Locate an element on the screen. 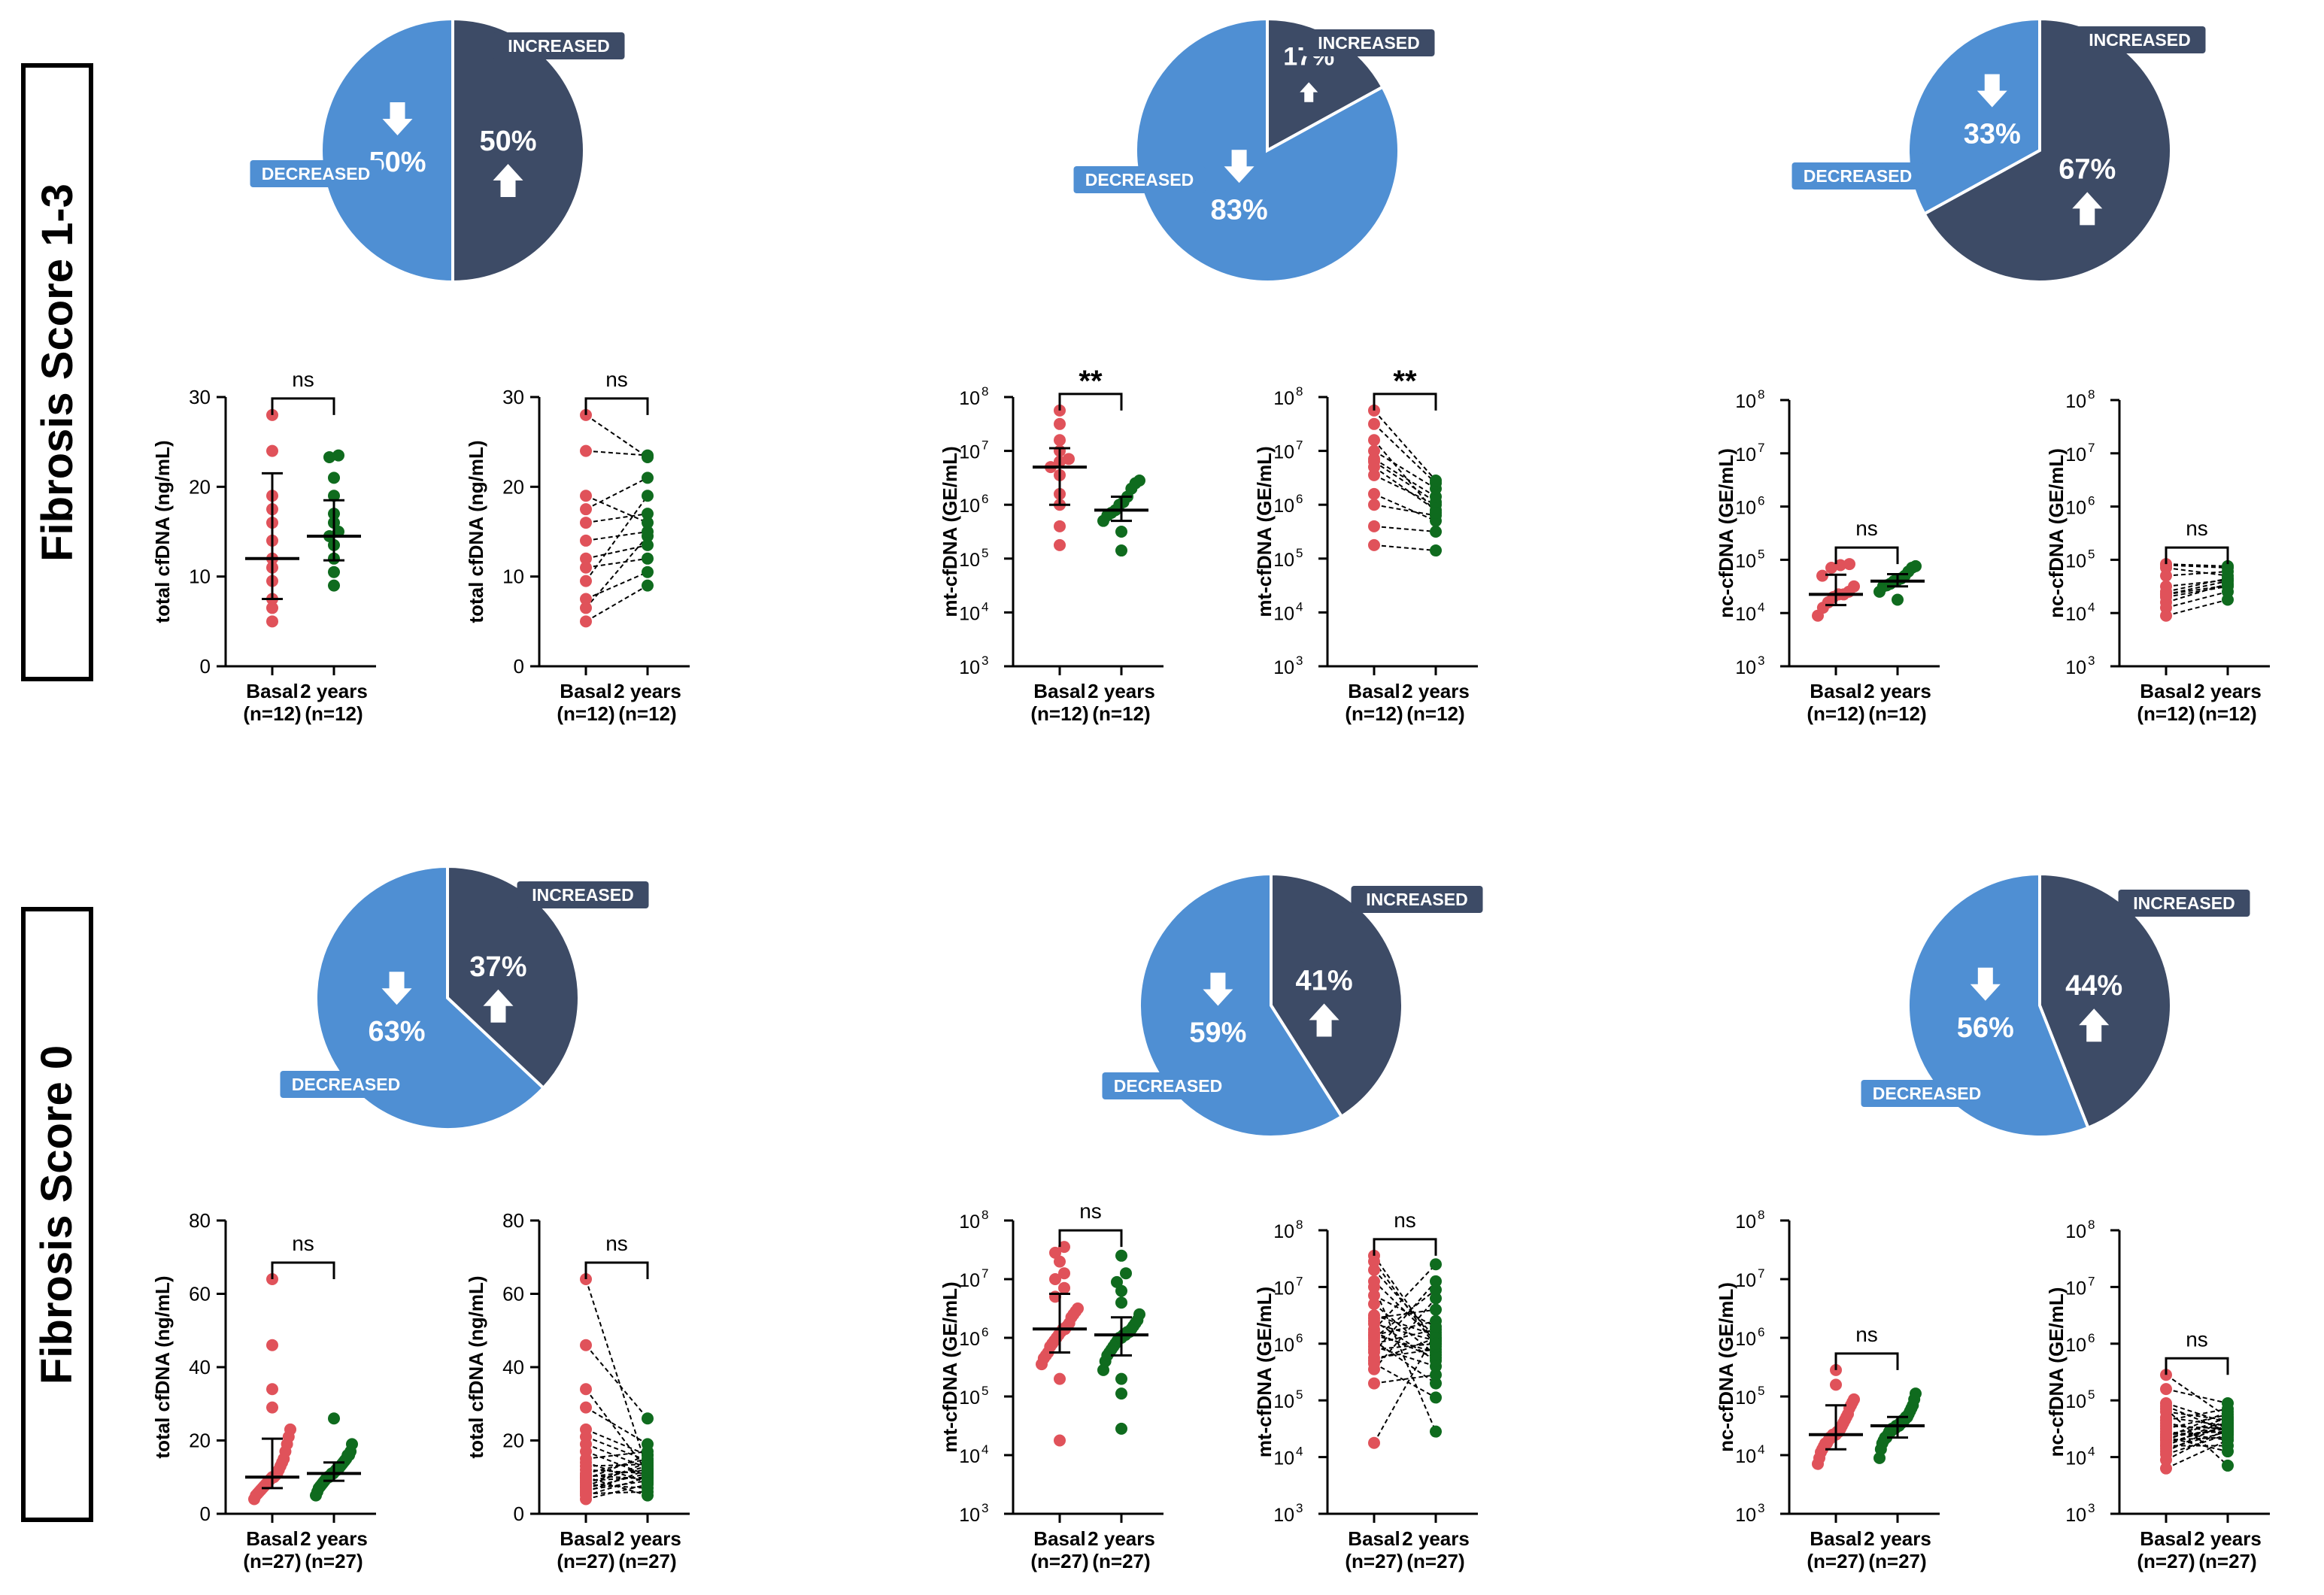 This screenshot has height=1595, width=2324. pie-slice-increased is located at coordinates (2105, 1001).